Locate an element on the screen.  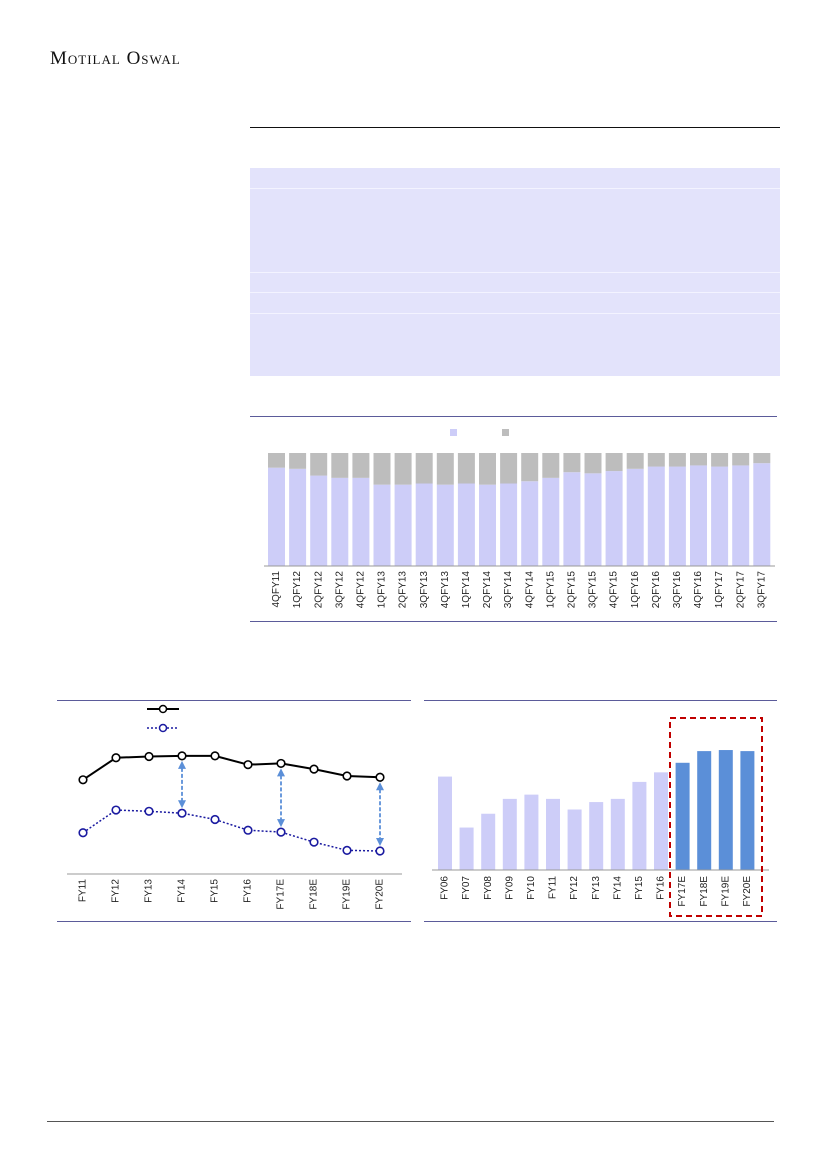
x-tick-label: 1QFY14 is located at coordinates (466, 590).